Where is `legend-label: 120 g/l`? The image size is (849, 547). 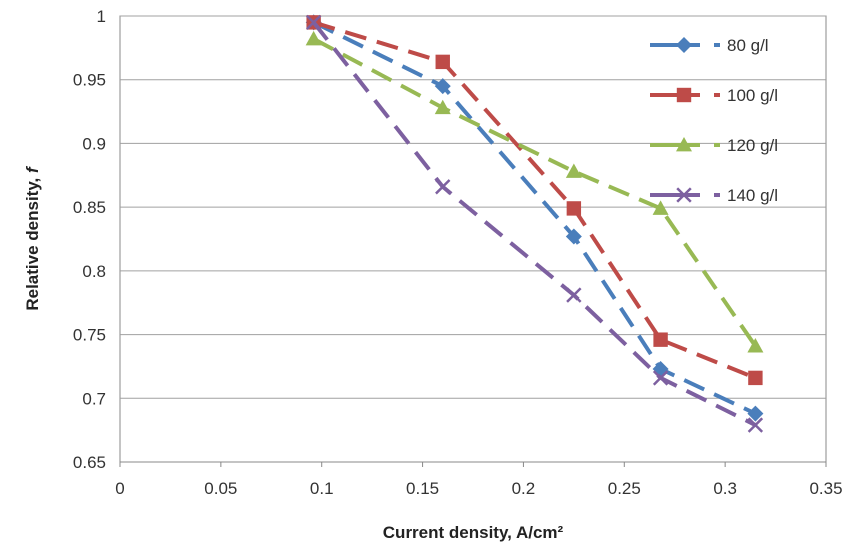
legend-label: 120 g/l is located at coordinates (752, 145).